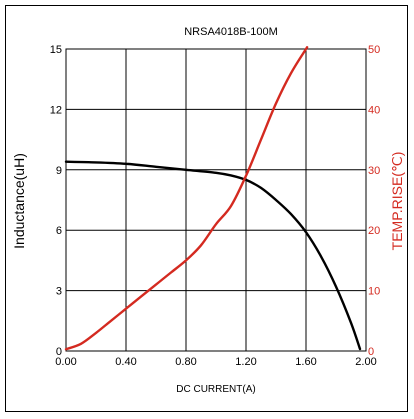 The height and width of the screenshot is (419, 414). Describe the element at coordinates (245, 362) in the screenshot. I see `x-tick-label: 1.20` at that location.